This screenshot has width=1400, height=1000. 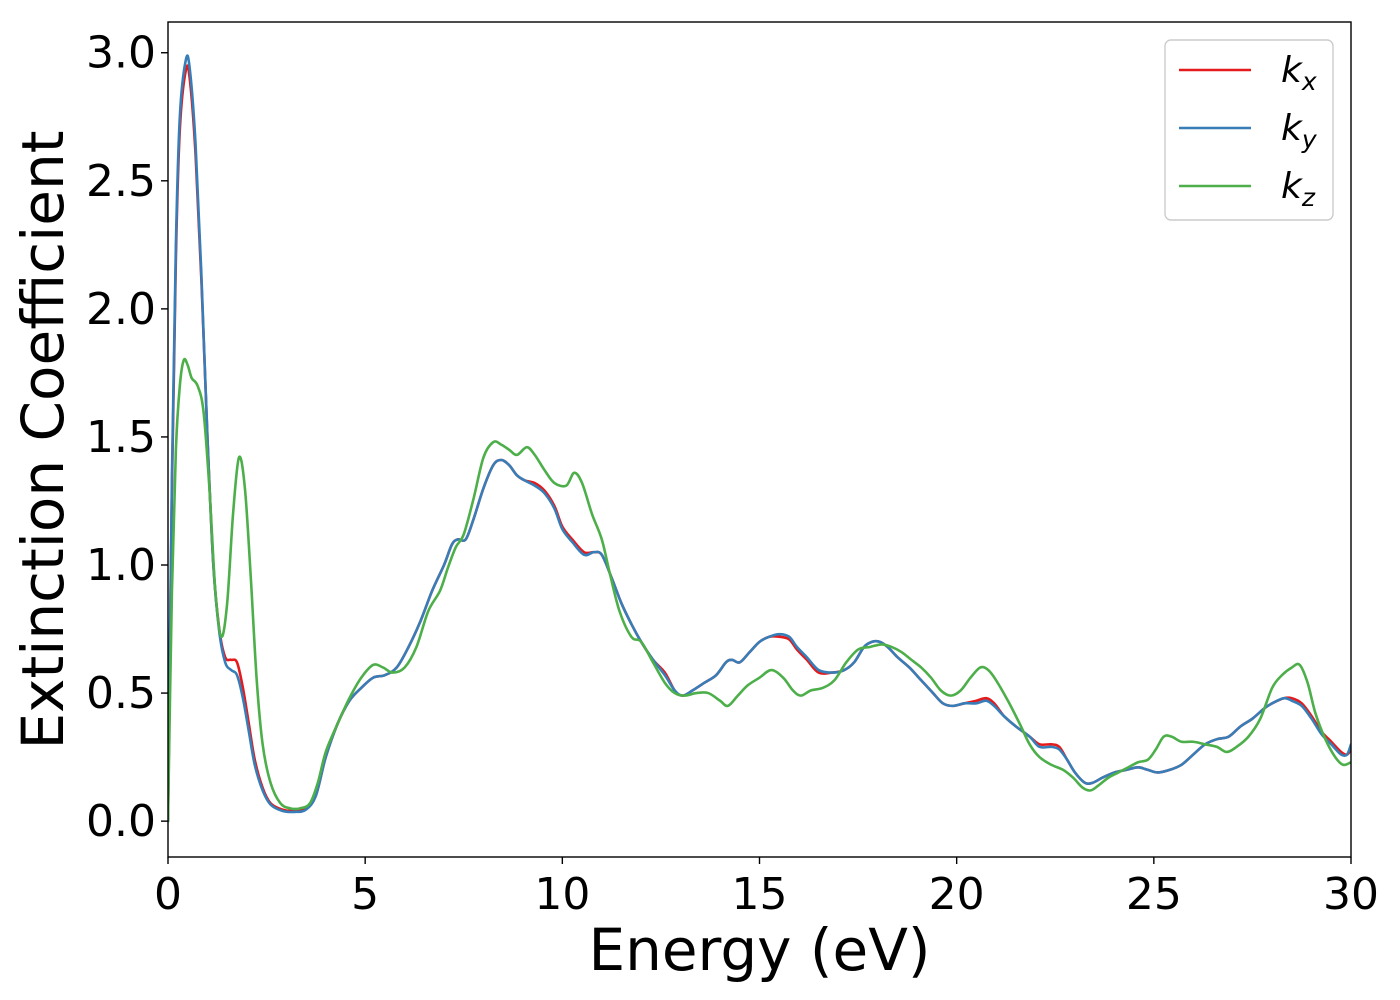 I want to click on x-tick-label: 30, so click(x=1351, y=894).